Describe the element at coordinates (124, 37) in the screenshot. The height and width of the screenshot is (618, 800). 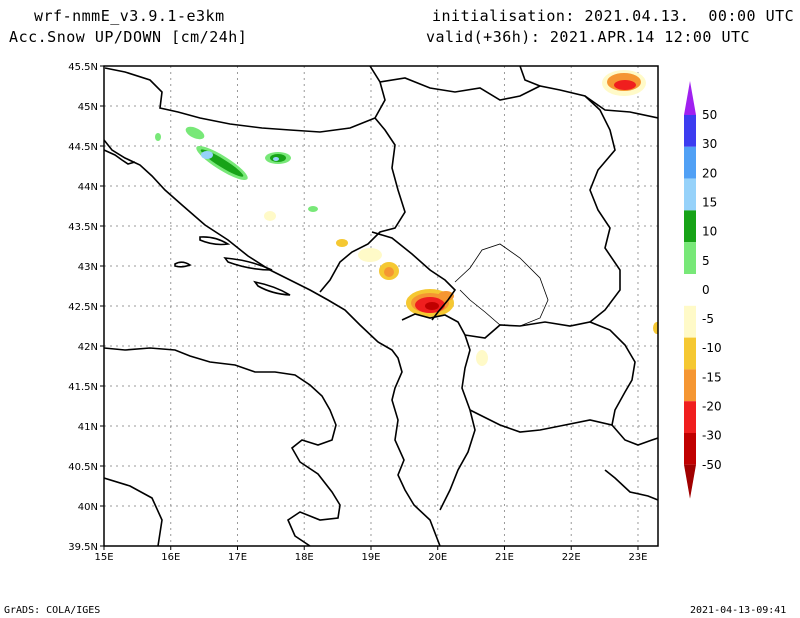
I see `field-title: h Acc.Snow UP/DOWN [cm/24h]` at that location.